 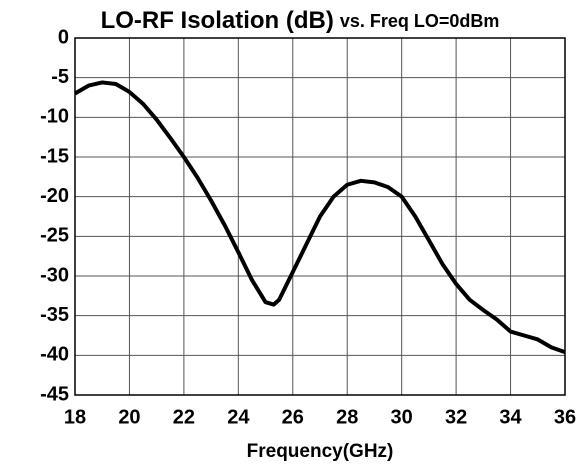 What do you see at coordinates (456, 417) in the screenshot?
I see `x-tick-label: 32` at bounding box center [456, 417].